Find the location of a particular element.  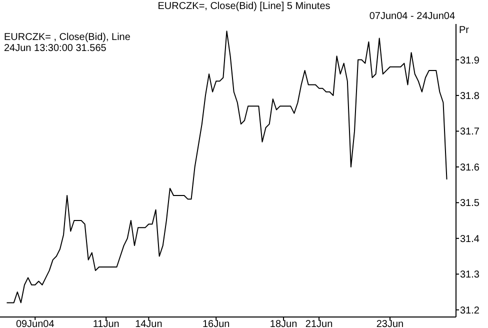

x-tick-label: 18Jun is located at coordinates (284, 323).